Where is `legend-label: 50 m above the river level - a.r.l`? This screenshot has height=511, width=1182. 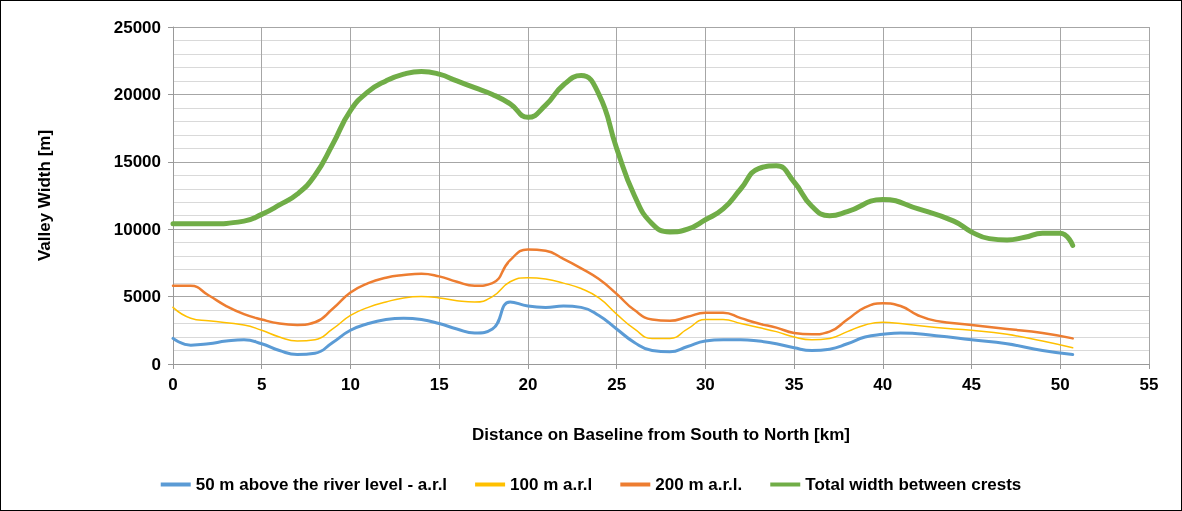
legend-label: 50 m above the river level - a.r.l is located at coordinates (321, 484).